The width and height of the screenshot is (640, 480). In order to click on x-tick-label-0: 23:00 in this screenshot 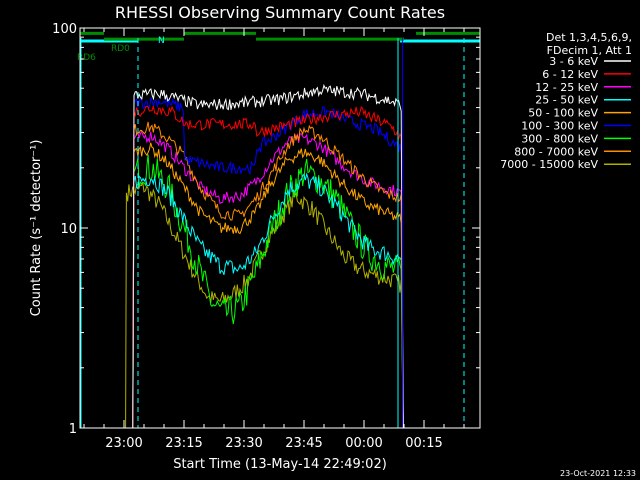, I will do `click(123, 443)`.